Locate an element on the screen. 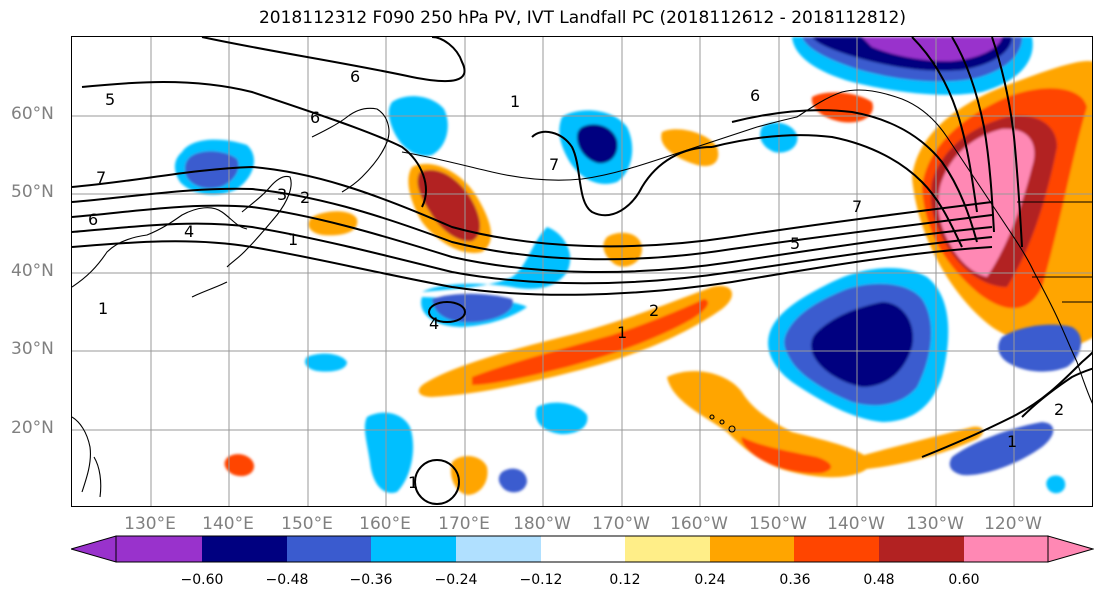 The width and height of the screenshot is (1105, 601). pv-mid-low-core is located at coordinates (472, 308).